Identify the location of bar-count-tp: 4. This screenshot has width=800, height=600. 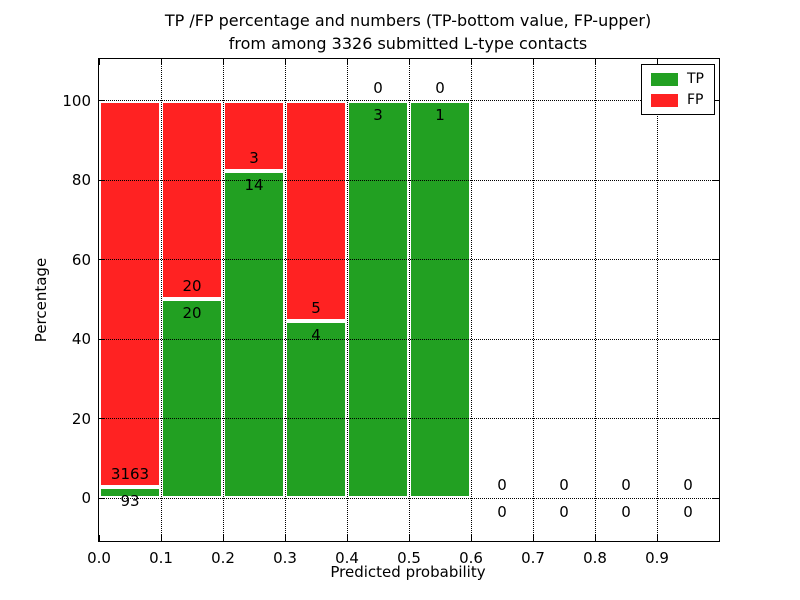
(316, 335).